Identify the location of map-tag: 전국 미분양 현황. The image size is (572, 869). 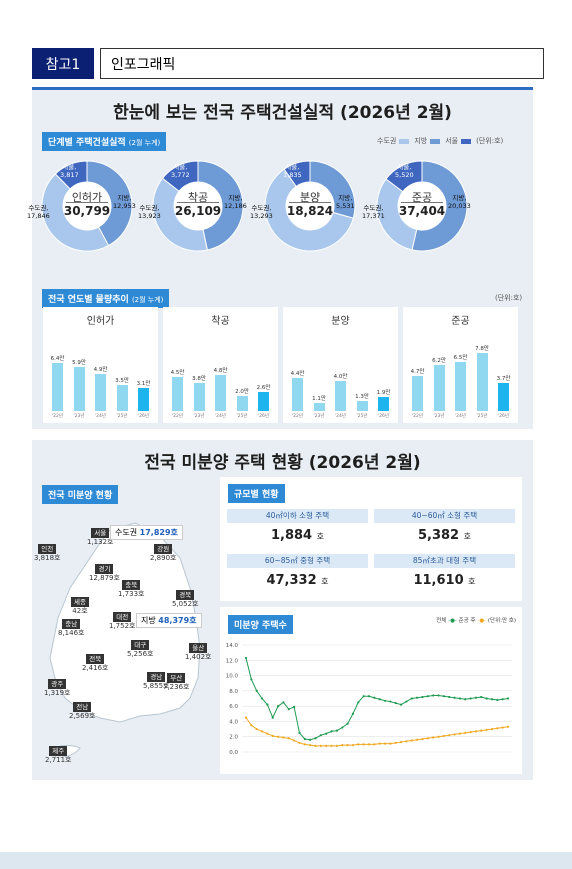
(80, 494).